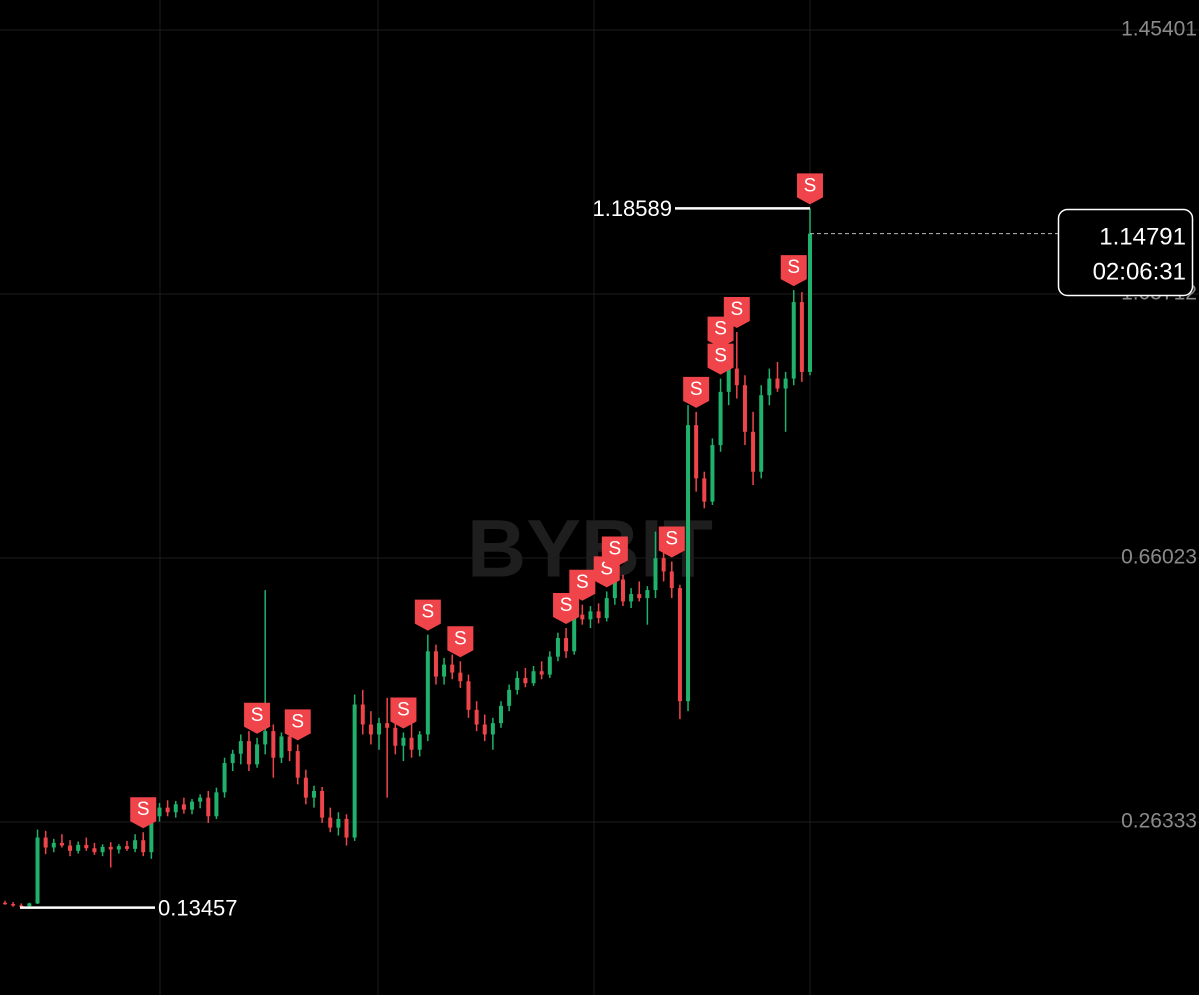  Describe the element at coordinates (1142, 236) in the screenshot. I see `last-price-label: 1.14791` at that location.